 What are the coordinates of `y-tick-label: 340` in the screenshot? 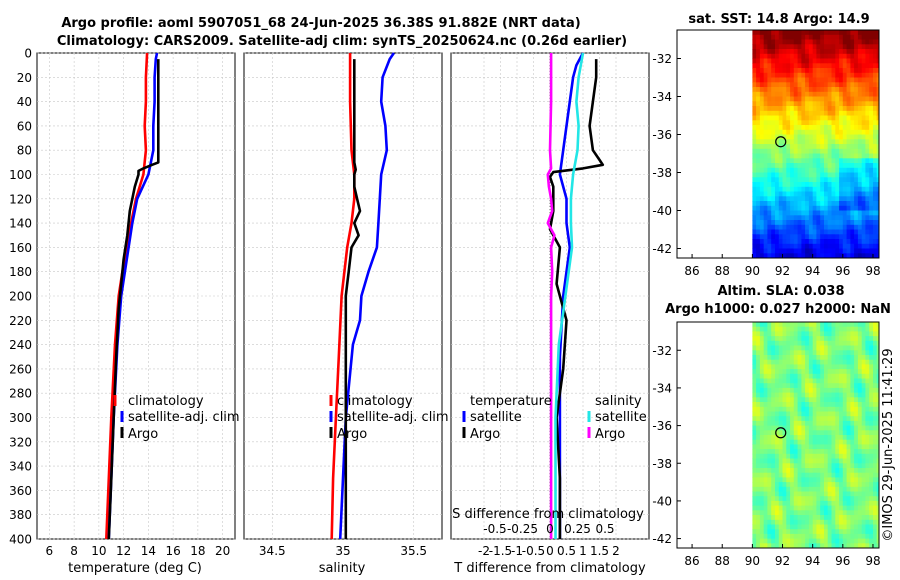 It's located at (20, 467).